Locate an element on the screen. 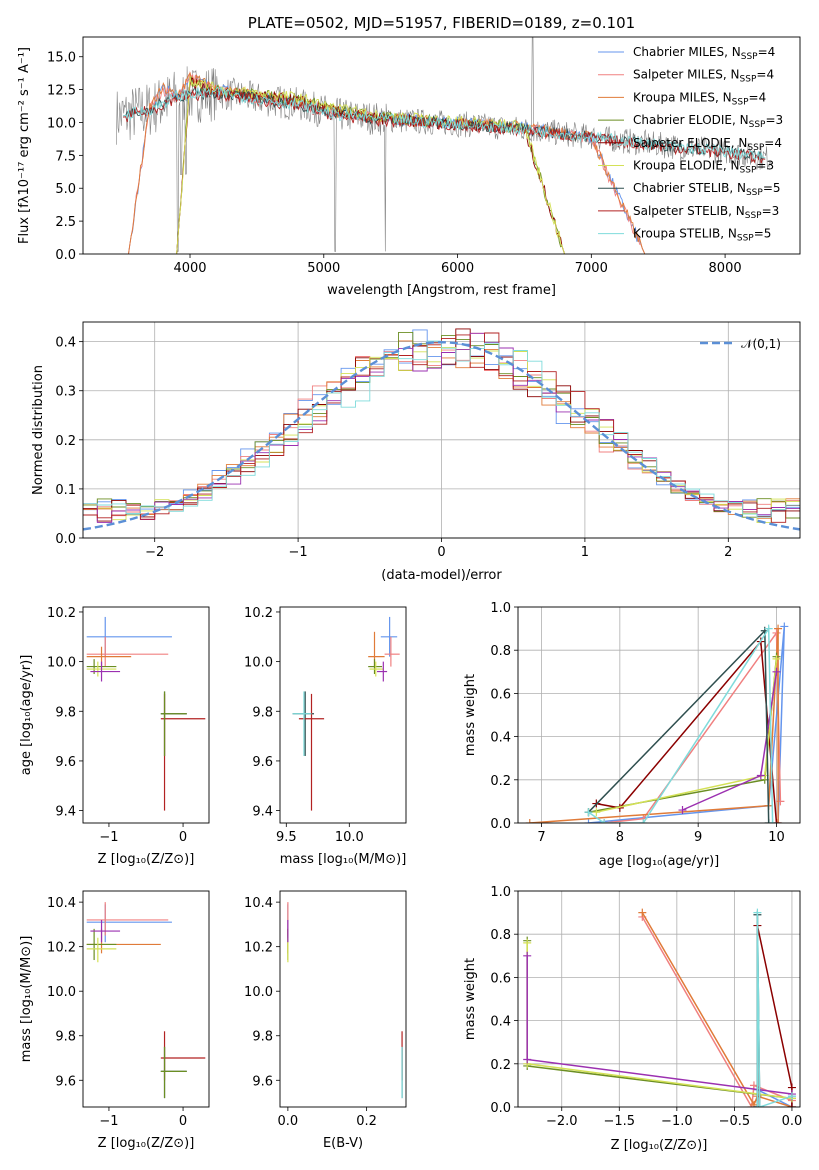 Image resolution: width=819 pixels, height=1170 pixels. residual-histogram is located at coordinates (441, 429).